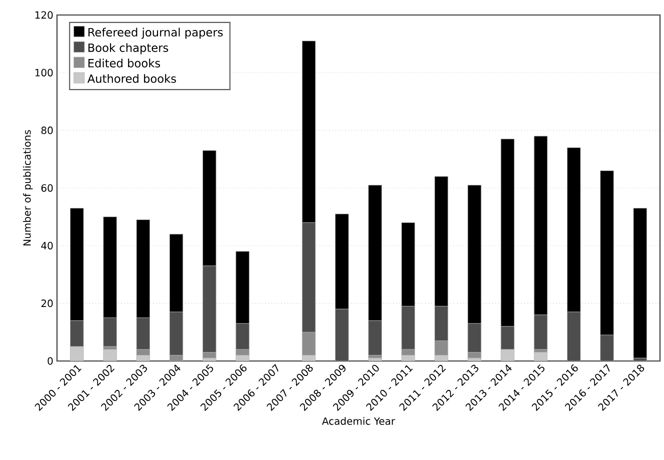  What do you see at coordinates (50, 361) in the screenshot?
I see `y-tick-label: 0` at bounding box center [50, 361].